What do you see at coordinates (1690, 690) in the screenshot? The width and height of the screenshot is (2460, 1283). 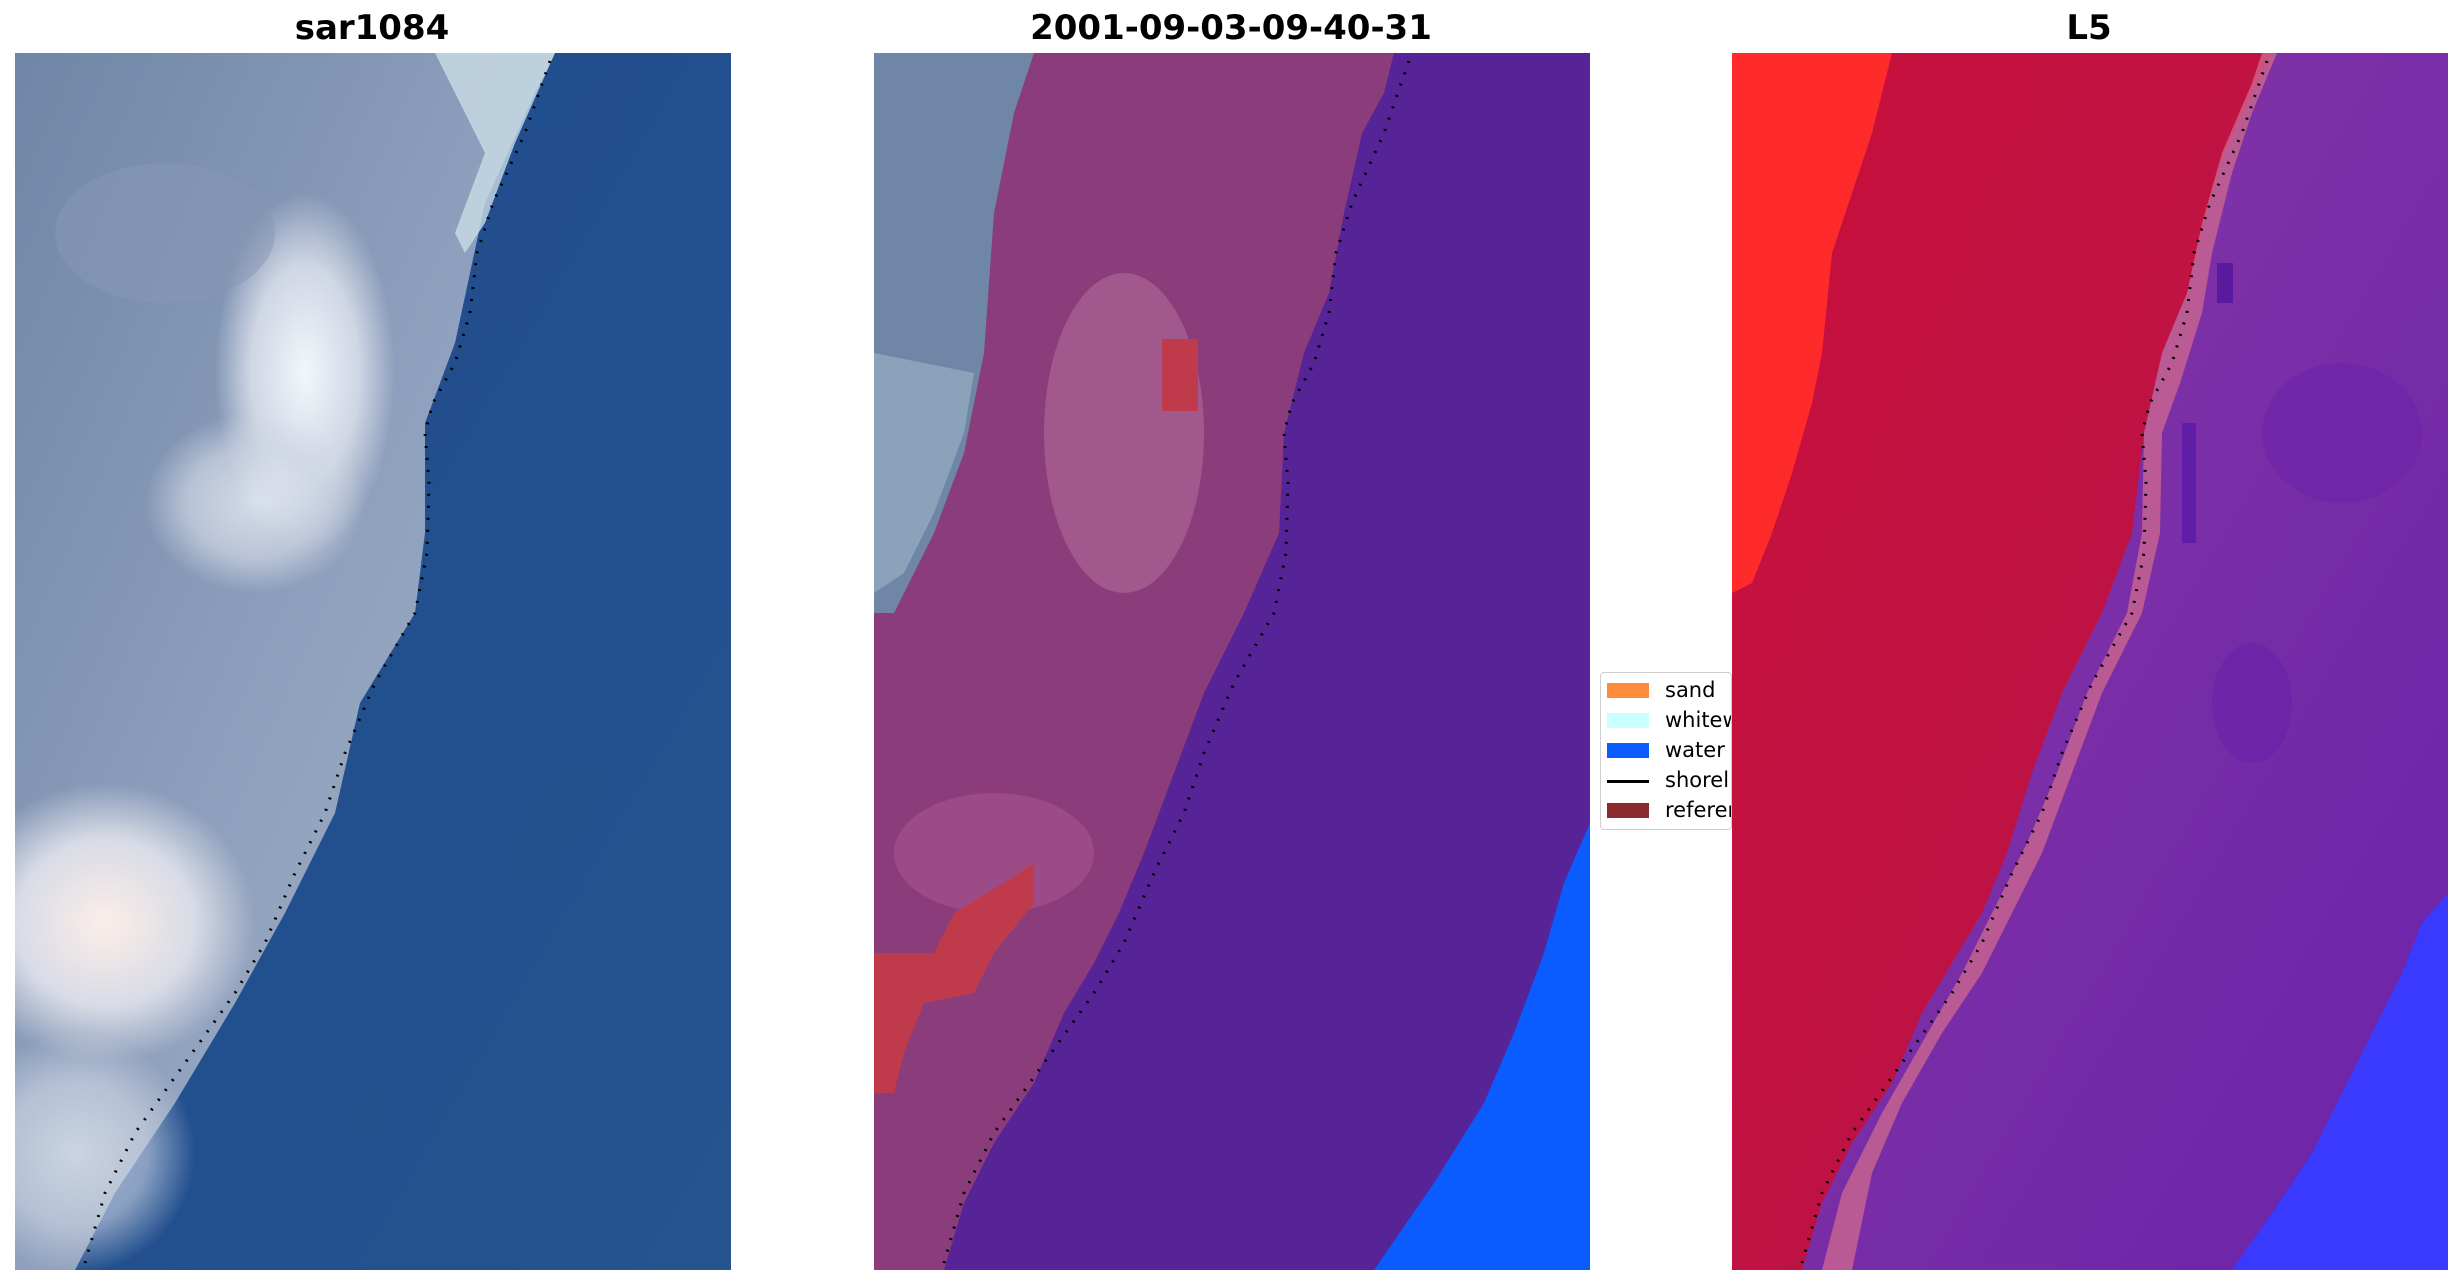 I see `legend-label-sand: sand` at bounding box center [1690, 690].